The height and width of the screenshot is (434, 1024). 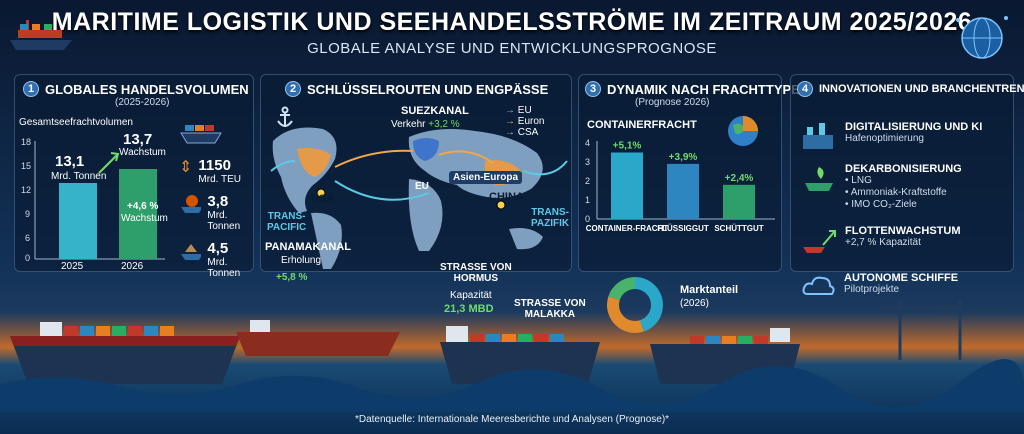 I want to click on page-subtitle: GLOBALE ANALYSE UND ENTWICKLUNGSPROGNOSE, so click(x=512, y=48).